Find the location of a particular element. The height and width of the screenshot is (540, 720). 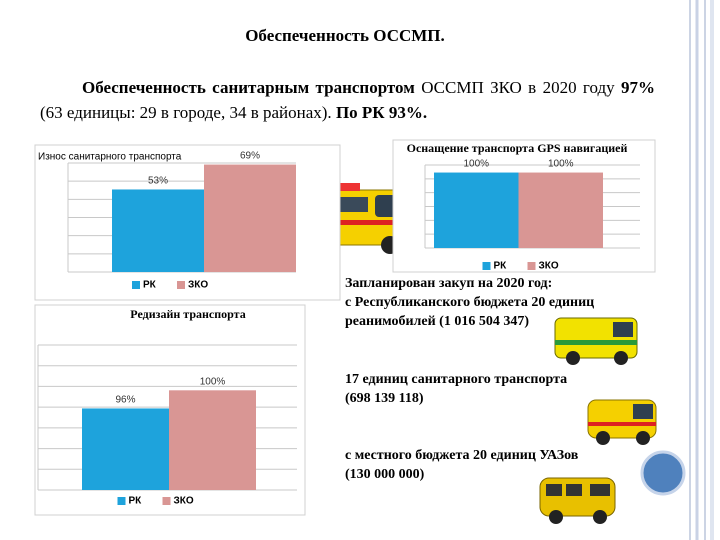

text-run: ОССМП ЗКО в 2020 году is located at coordinates (518, 87).